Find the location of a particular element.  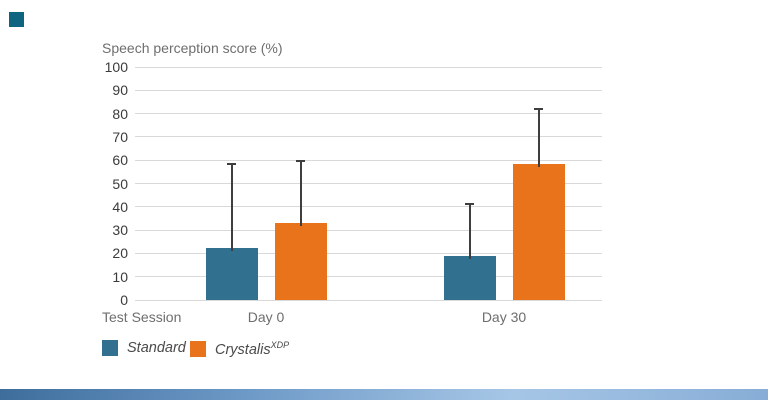

y-tick-label: 60 is located at coordinates (120, 160).